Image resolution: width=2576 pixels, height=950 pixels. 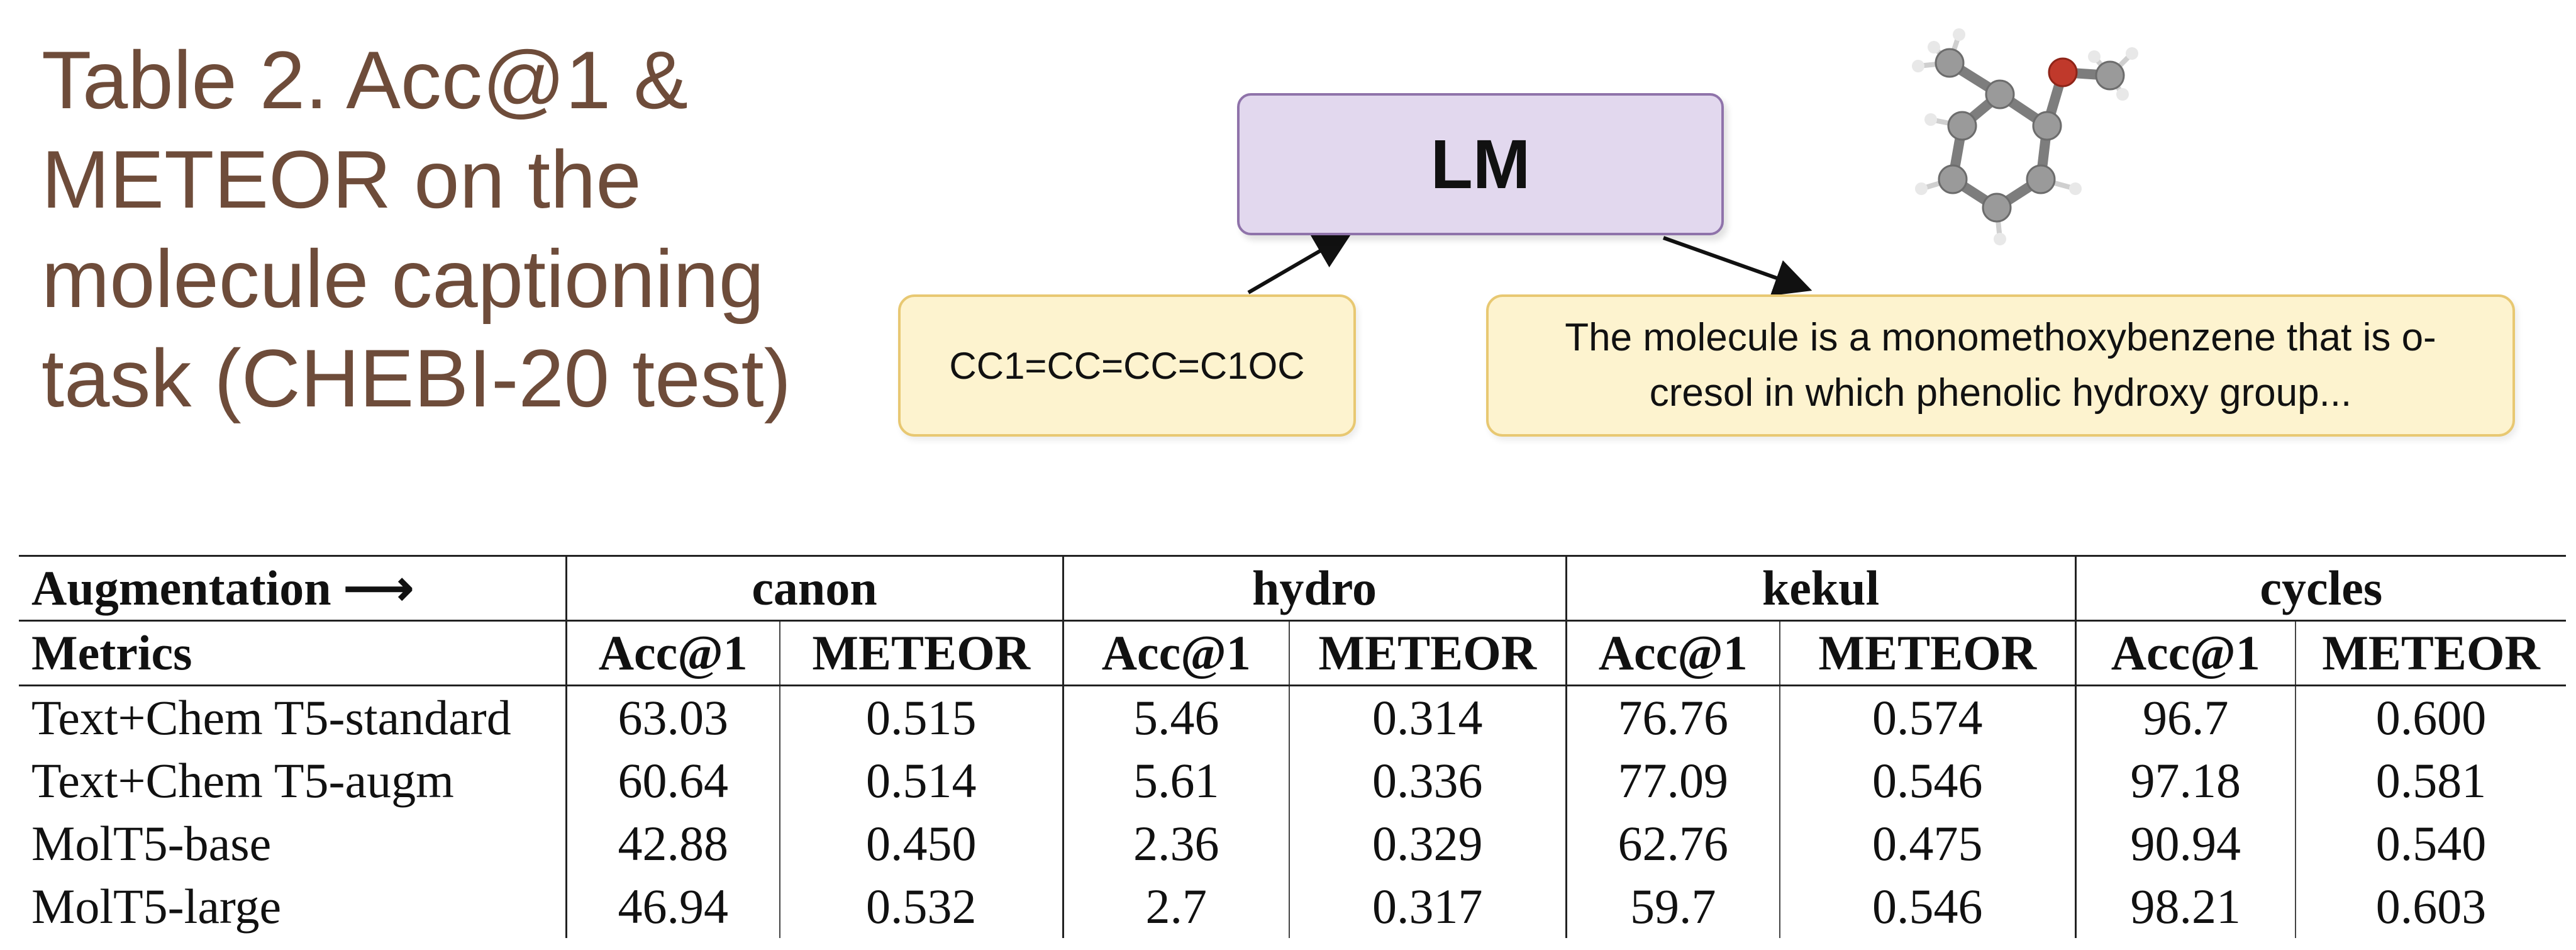 What do you see at coordinates (2025, 136) in the screenshot?
I see `molecule-3d-model-image` at bounding box center [2025, 136].